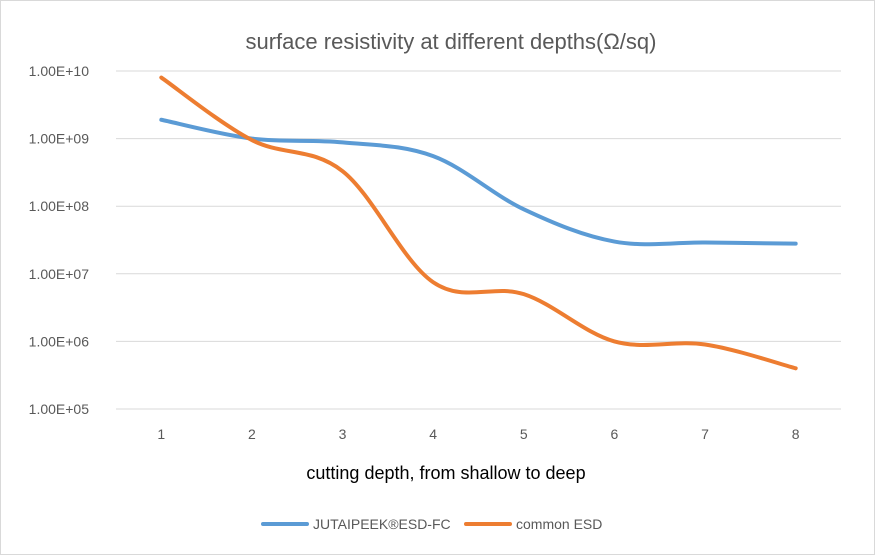  Describe the element at coordinates (59, 341) in the screenshot. I see `y-tick-label: 1.00E+06` at that location.